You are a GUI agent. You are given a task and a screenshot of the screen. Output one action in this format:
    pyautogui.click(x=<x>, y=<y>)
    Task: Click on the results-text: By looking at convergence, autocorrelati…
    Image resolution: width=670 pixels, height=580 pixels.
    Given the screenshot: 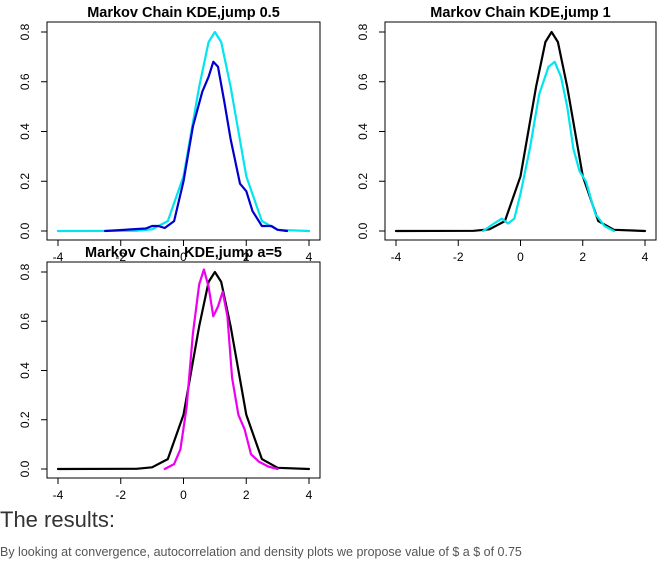 What is the action you would take?
    pyautogui.click(x=261, y=552)
    